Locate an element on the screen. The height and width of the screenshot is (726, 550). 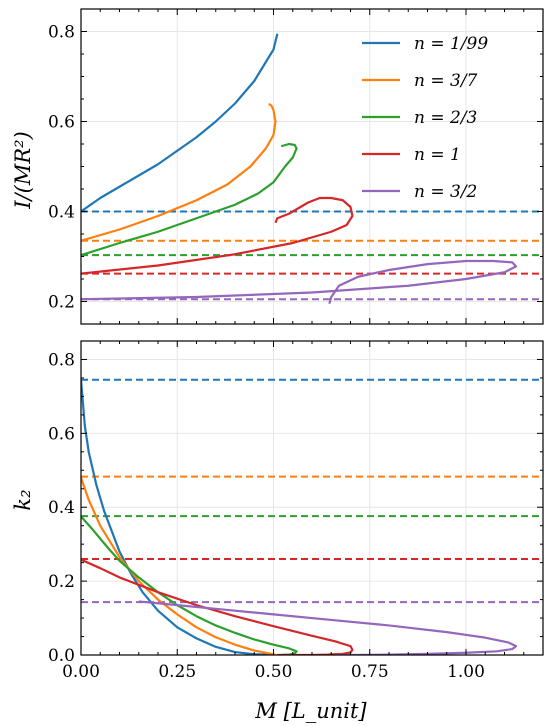
bottom-x-tick-label-3: 0.75 is located at coordinates (370, 672).